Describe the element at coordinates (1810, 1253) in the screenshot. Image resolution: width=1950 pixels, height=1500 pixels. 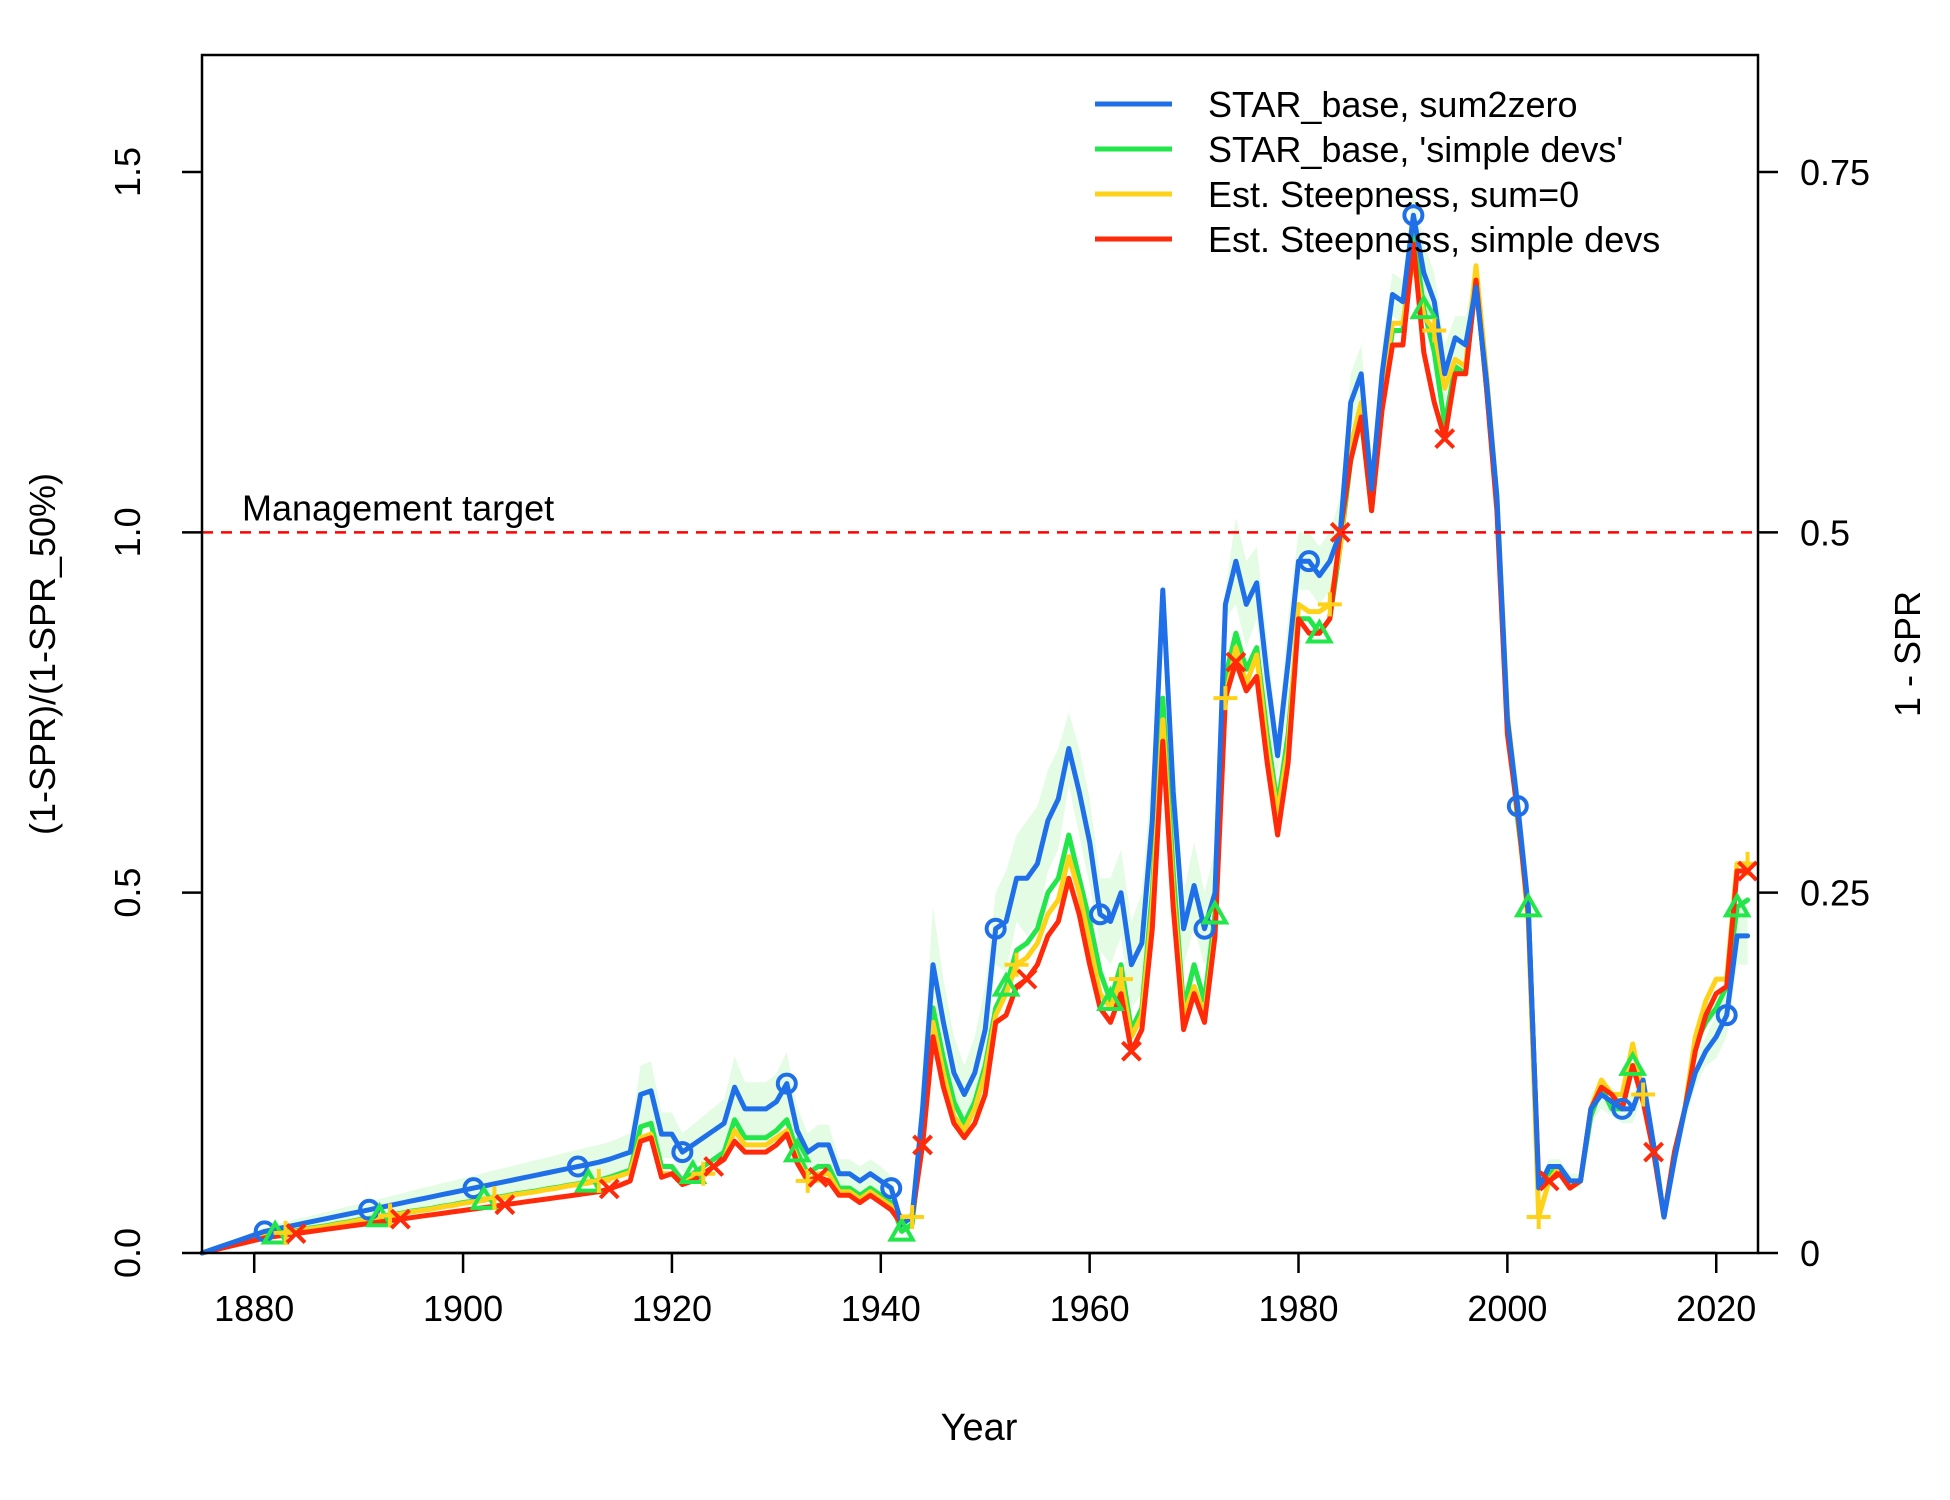
I see `y2-tick-label: 0` at that location.